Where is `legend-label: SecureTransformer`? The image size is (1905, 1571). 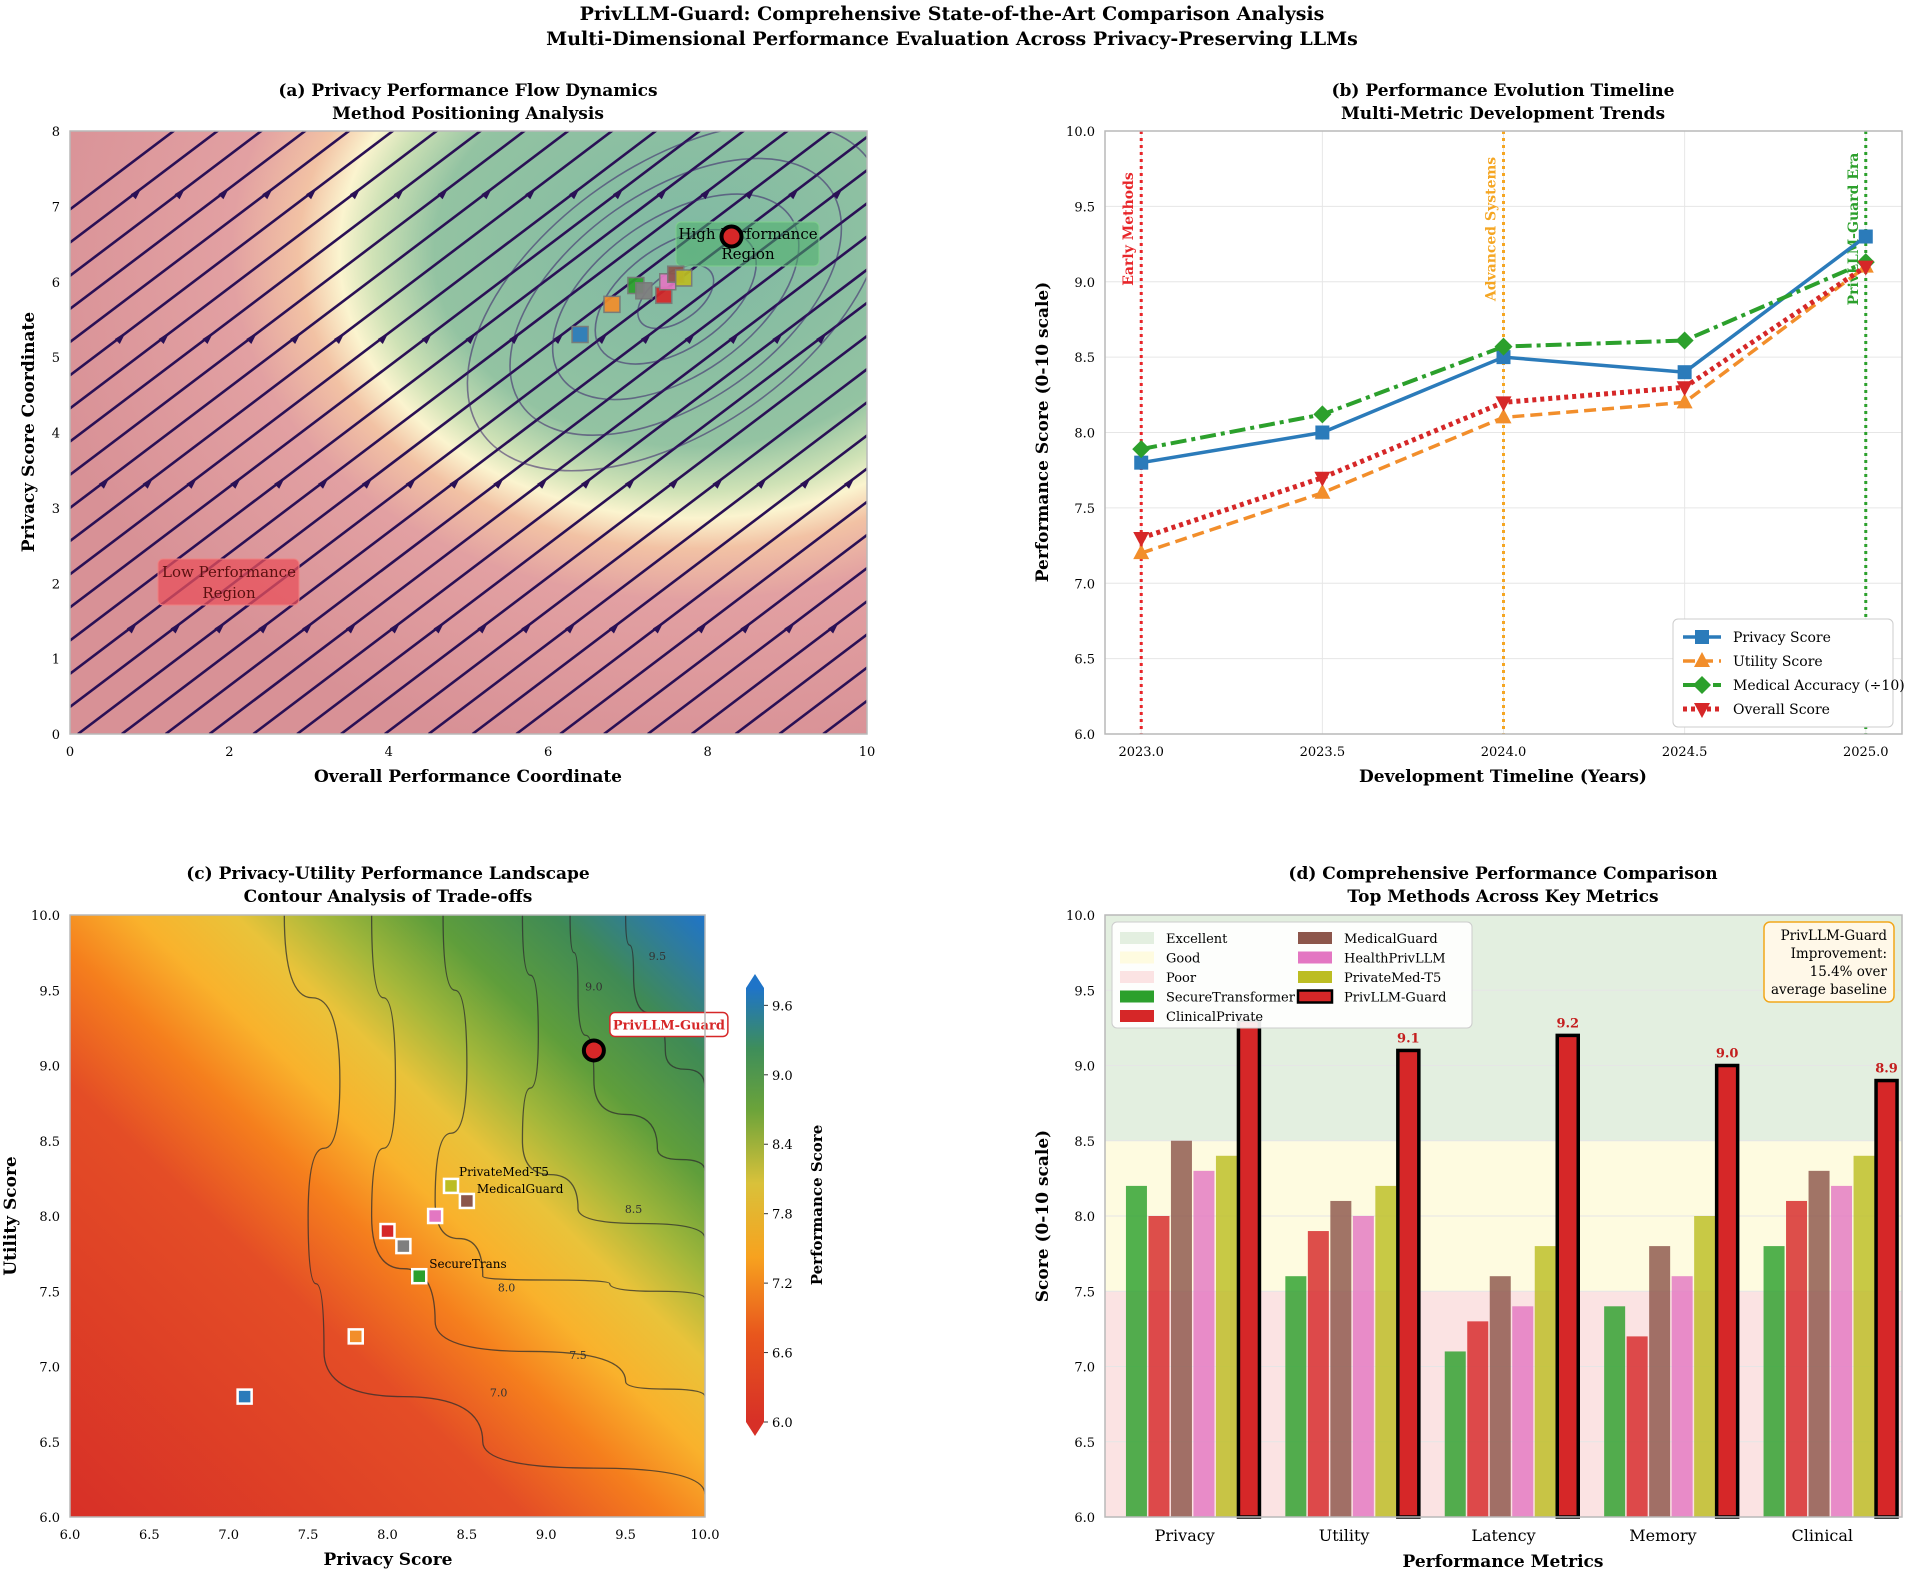
legend-label: SecureTransformer is located at coordinates (1231, 998).